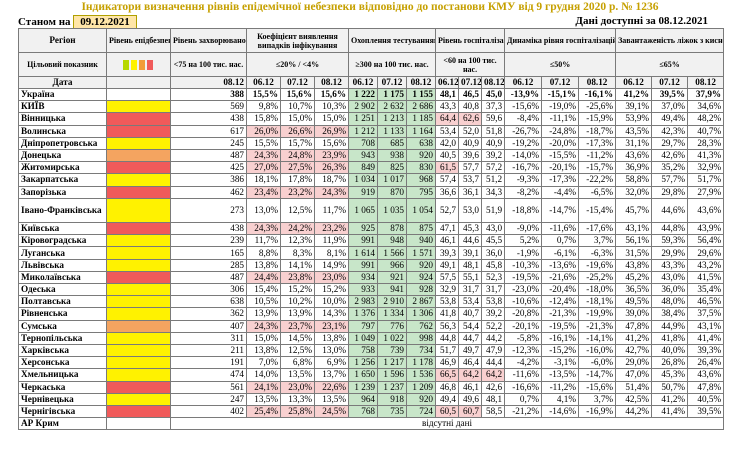  I want to click on testing-value: 735, so click(392, 411).